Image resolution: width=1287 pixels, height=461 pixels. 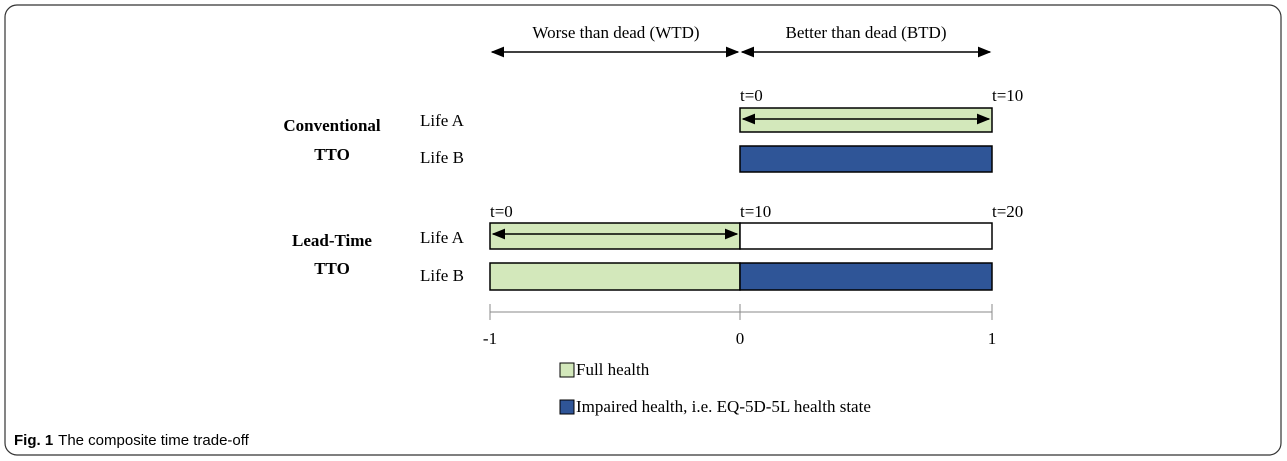 I want to click on axis-label: -1, so click(x=490, y=338).